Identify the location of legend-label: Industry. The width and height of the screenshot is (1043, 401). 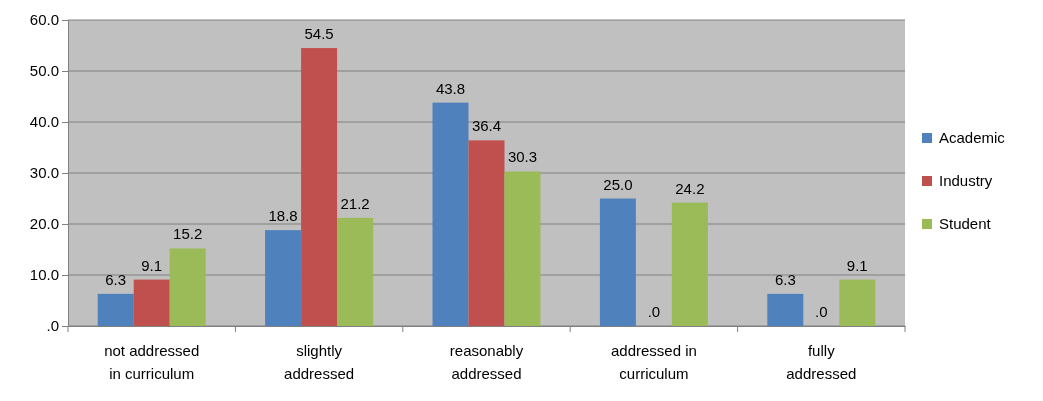
(966, 180).